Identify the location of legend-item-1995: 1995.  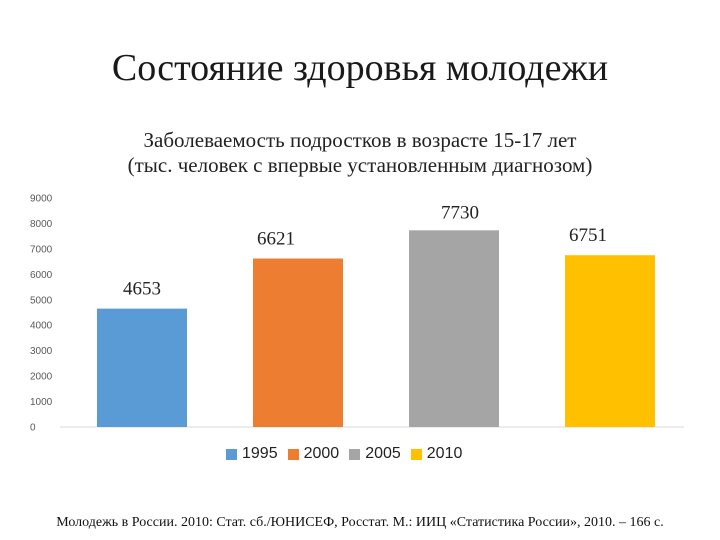
(252, 454).